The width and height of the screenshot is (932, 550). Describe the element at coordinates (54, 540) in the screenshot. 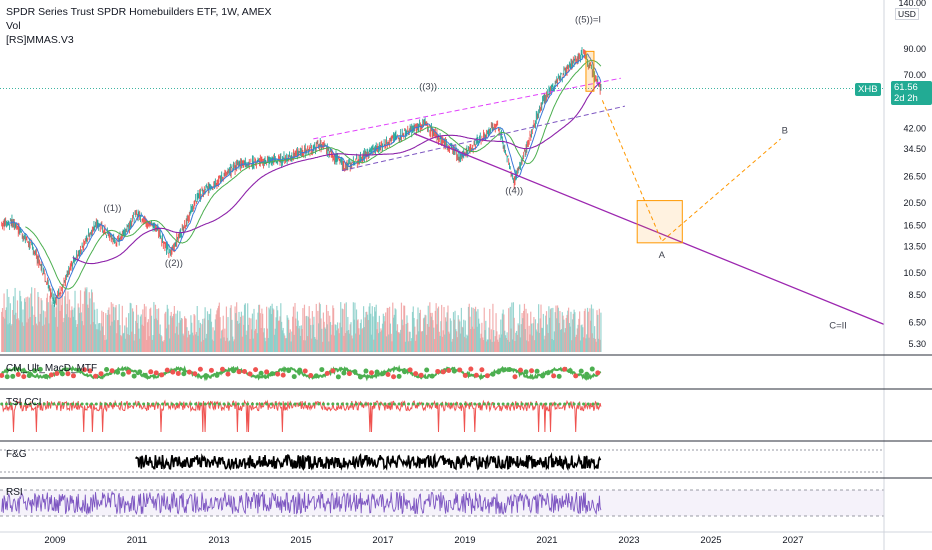

I see `time-tick-label: 2009` at that location.